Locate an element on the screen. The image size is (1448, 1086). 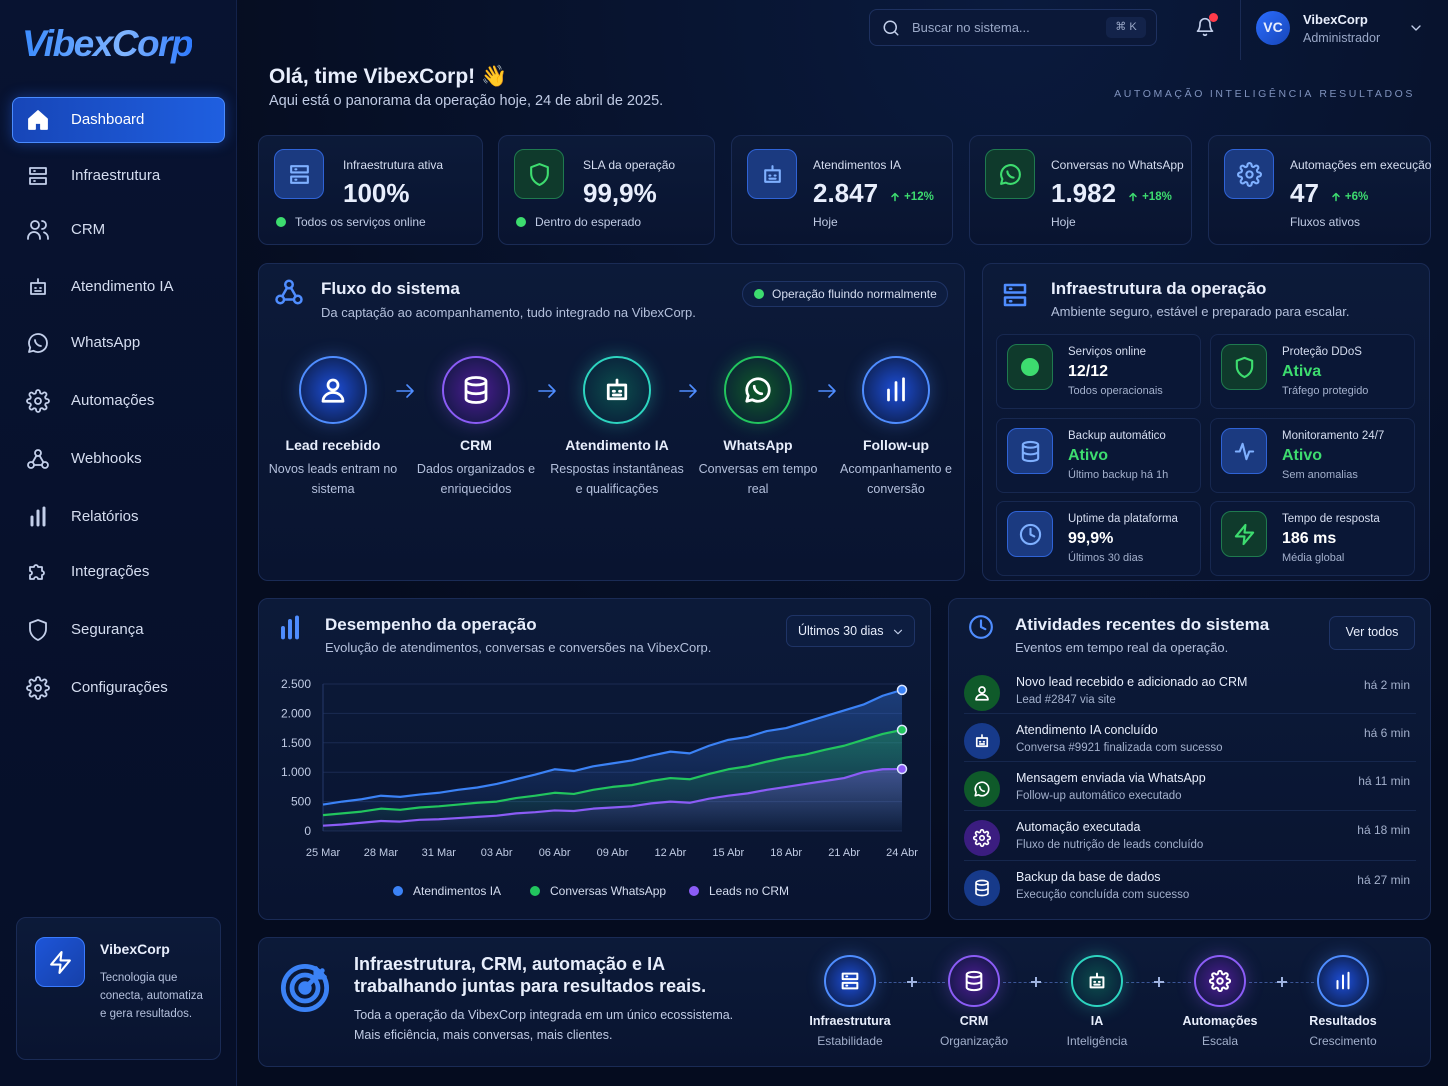
range-chevron is located at coordinates (898, 632).